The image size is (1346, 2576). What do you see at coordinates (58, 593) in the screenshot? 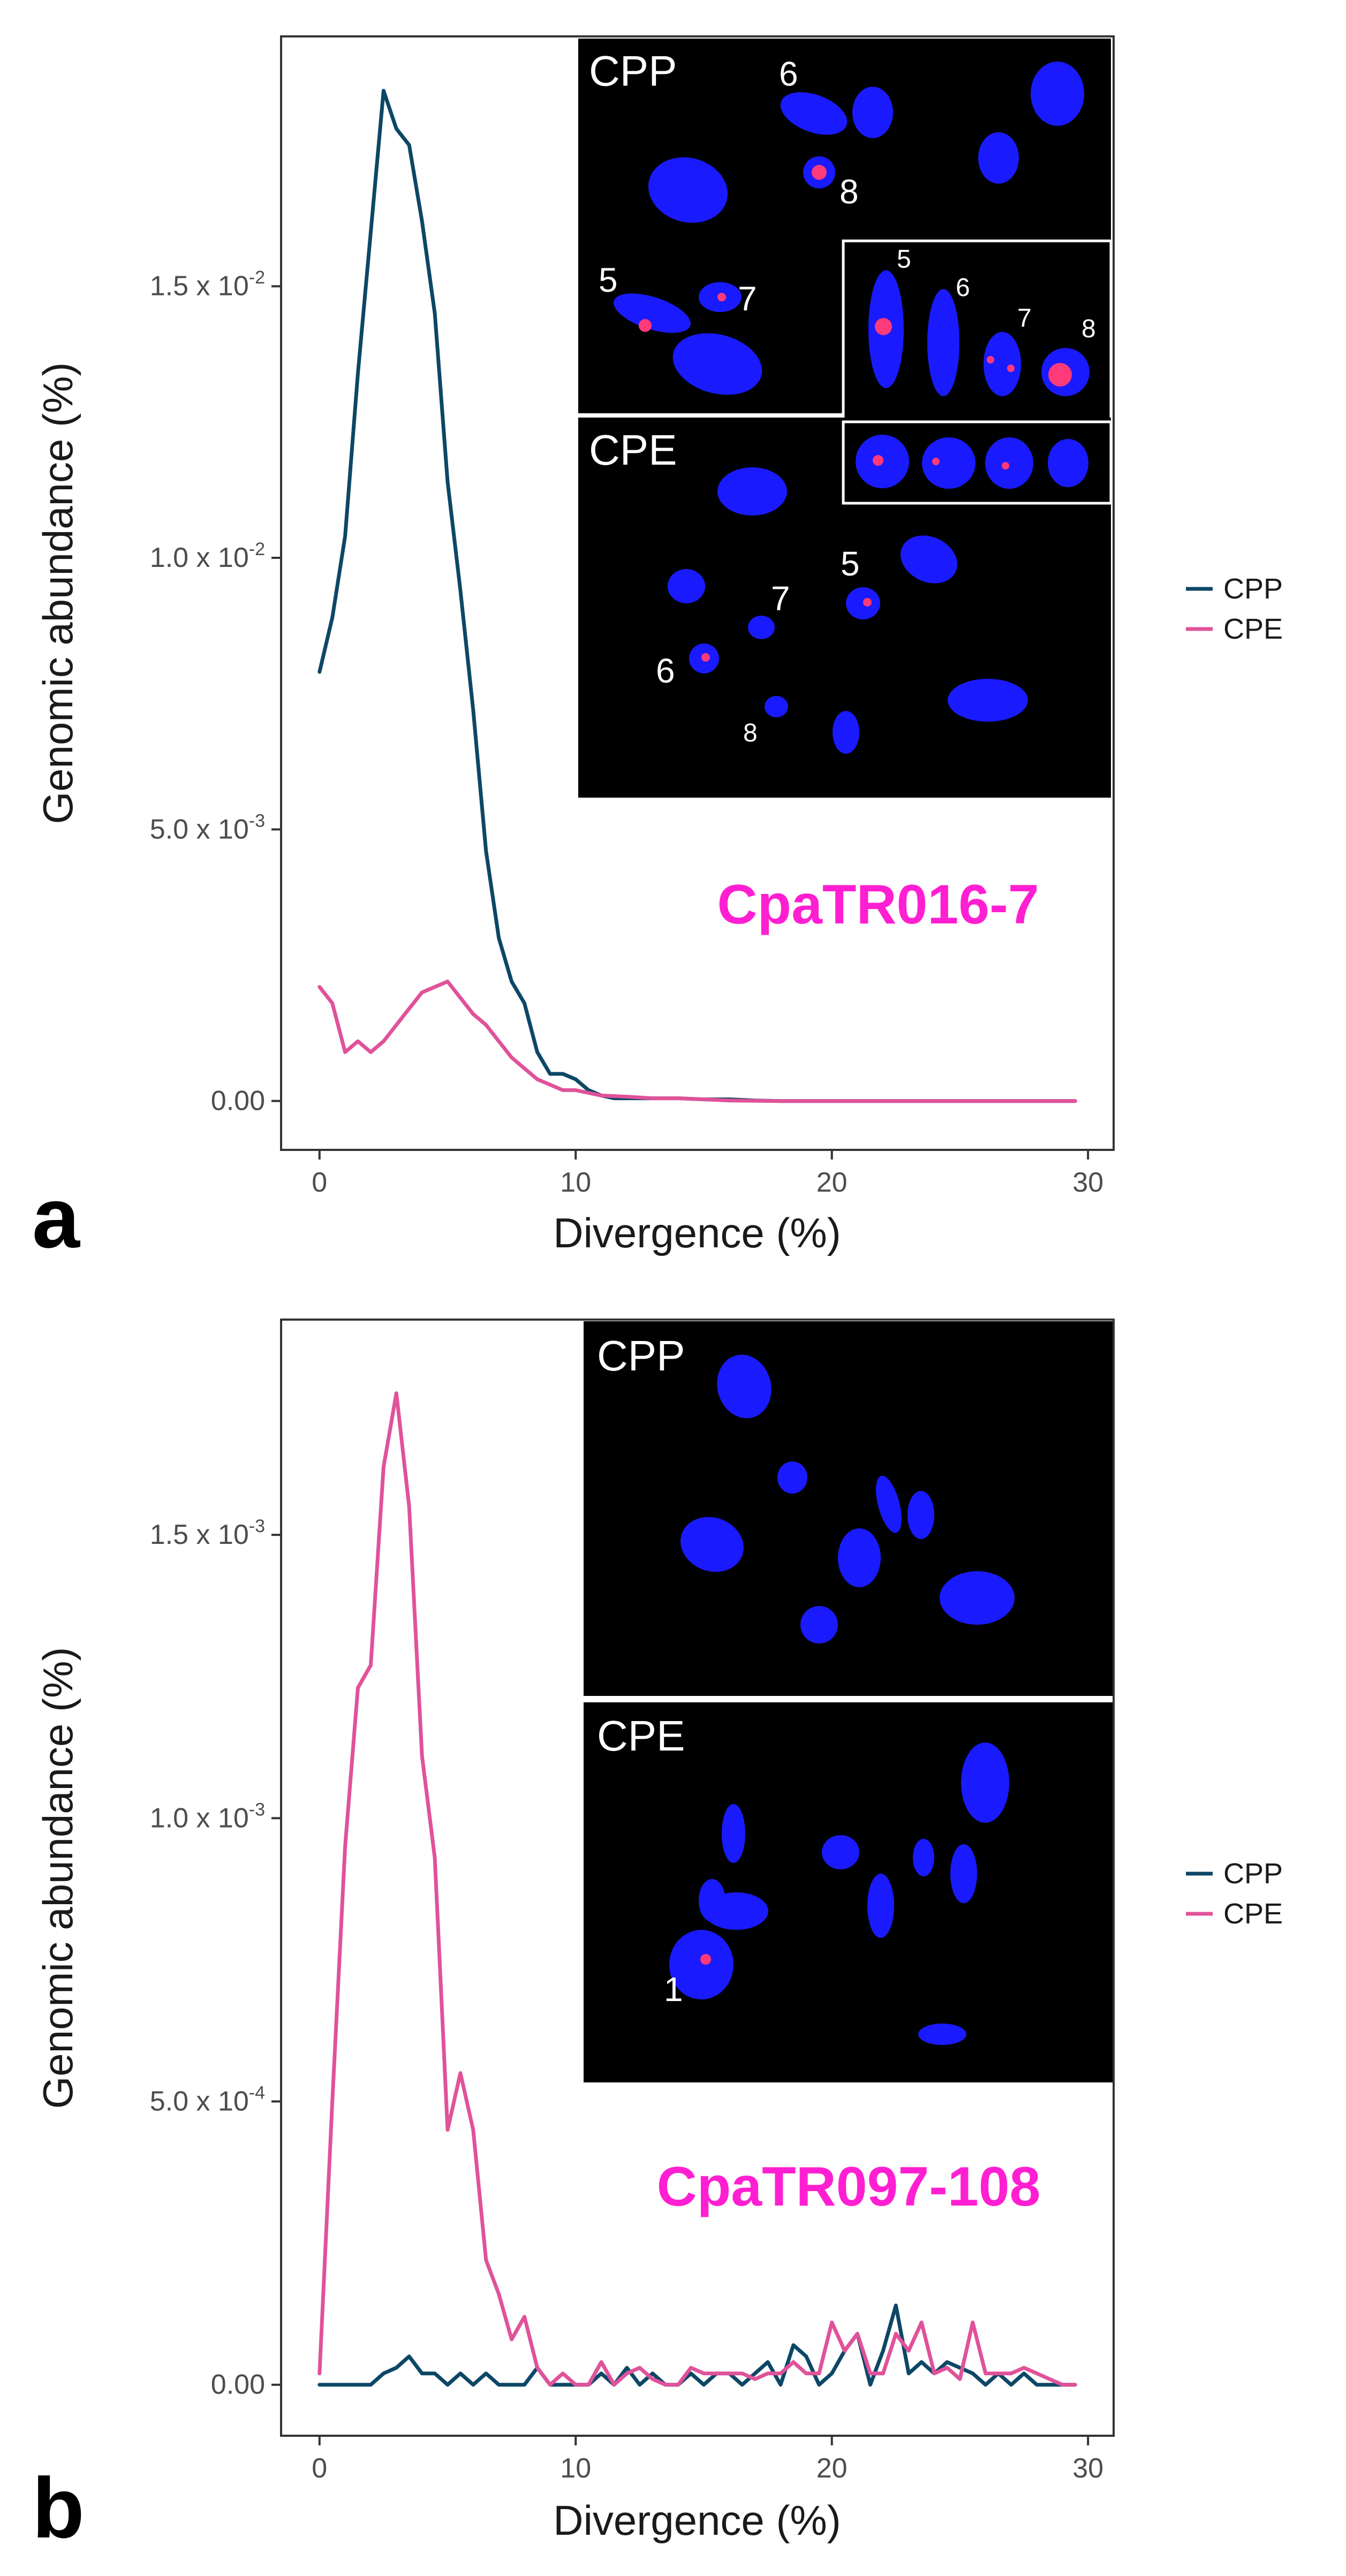
I see `y-axis-title-a: Genomic abundance (%)` at bounding box center [58, 593].